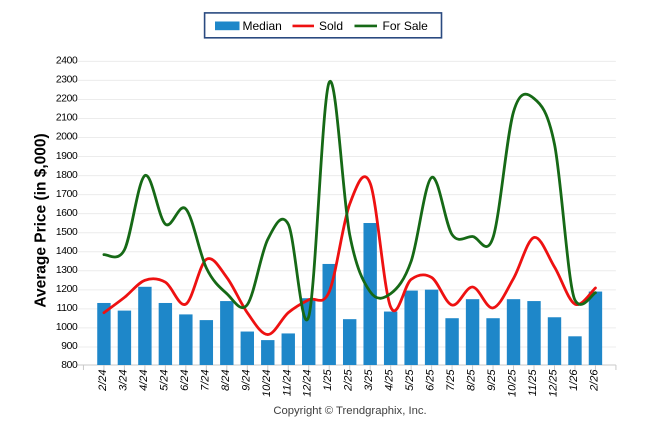 The height and width of the screenshot is (434, 646). Describe the element at coordinates (574, 380) in the screenshot. I see `svg-text: 1/26` at that location.